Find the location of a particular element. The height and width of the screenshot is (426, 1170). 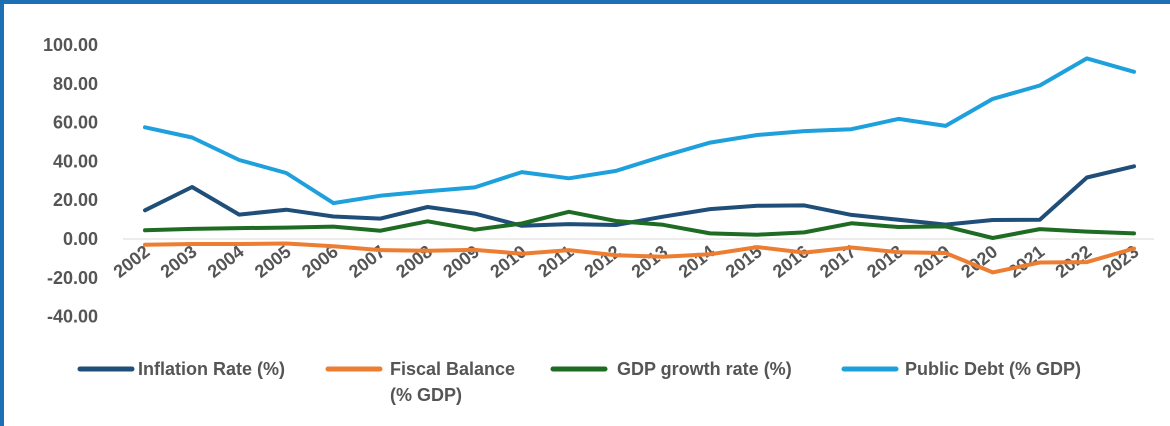

legend-label: (% GDP) is located at coordinates (426, 395).